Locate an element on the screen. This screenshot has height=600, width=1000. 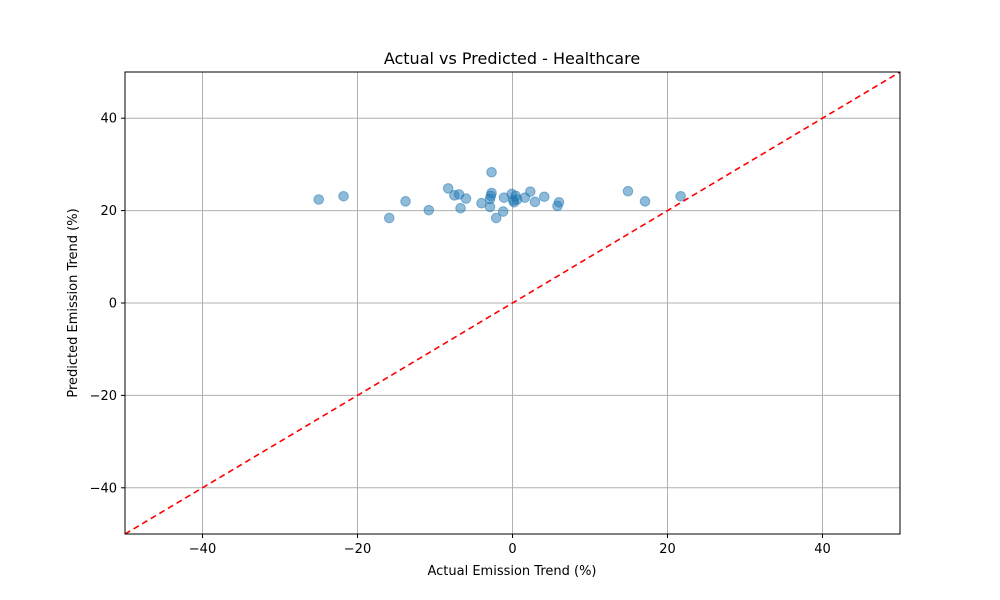
y-tick-label: 40 is located at coordinates (108, 119).